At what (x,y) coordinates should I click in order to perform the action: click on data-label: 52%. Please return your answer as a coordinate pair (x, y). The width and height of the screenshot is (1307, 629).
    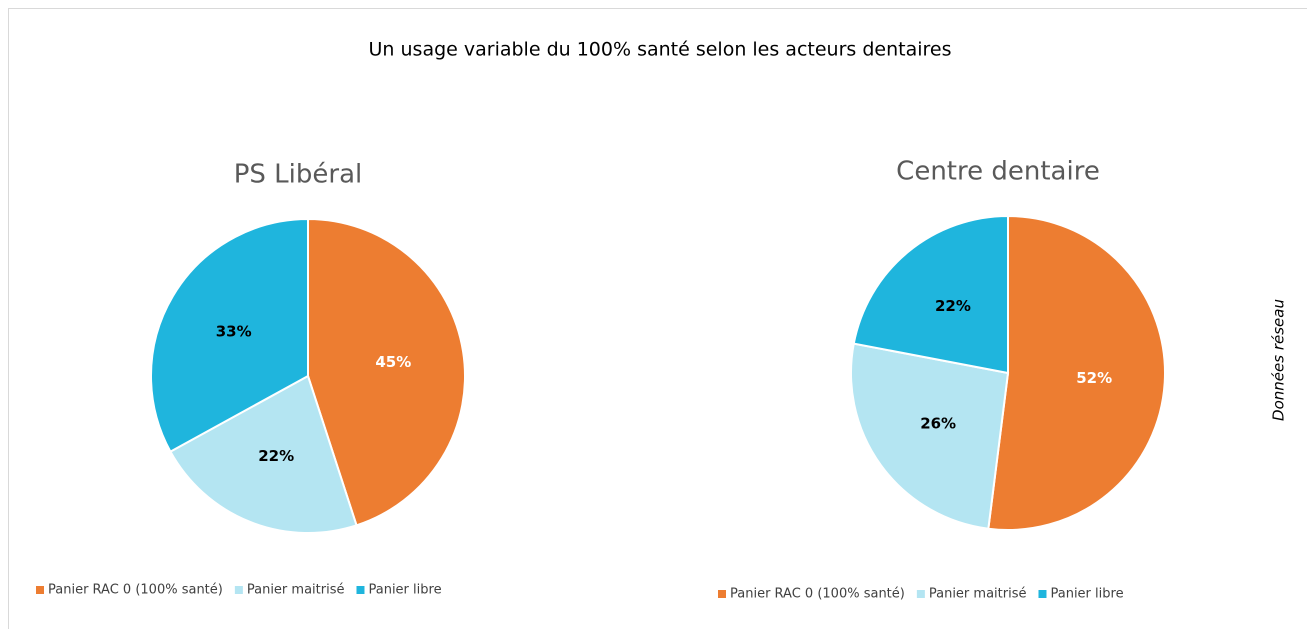
    Looking at the image, I should click on (1094, 378).